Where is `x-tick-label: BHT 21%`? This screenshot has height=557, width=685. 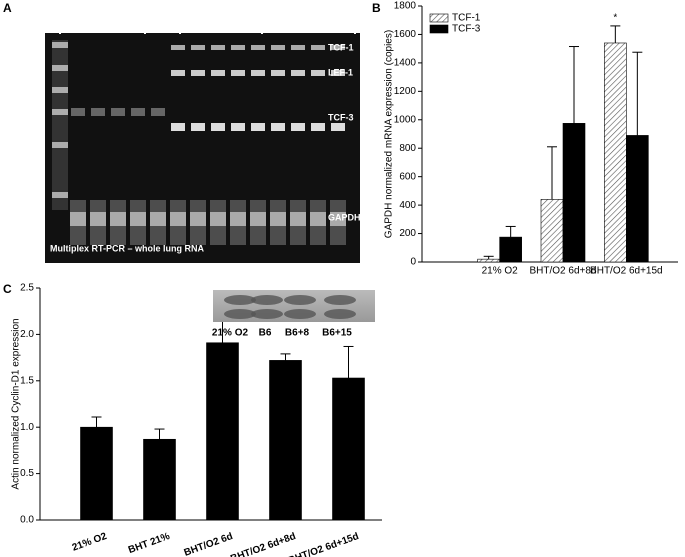
x-tick-label: BHT 21% is located at coordinates (149, 543).